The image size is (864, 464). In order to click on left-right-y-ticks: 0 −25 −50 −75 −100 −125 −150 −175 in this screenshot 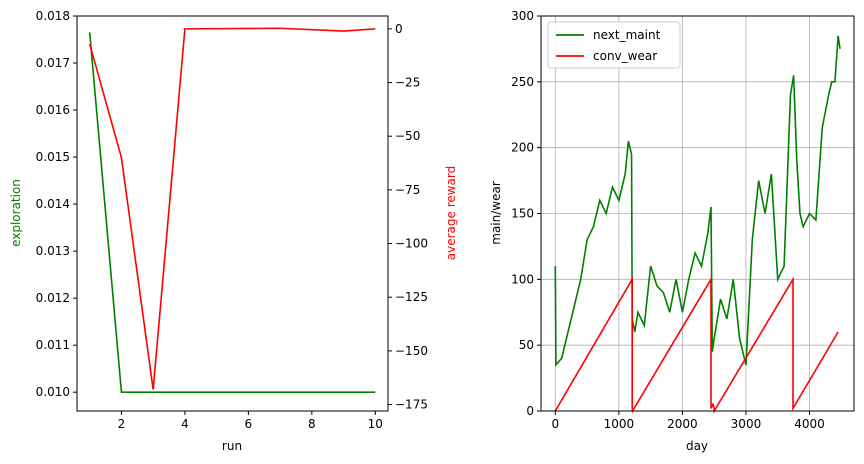, I will do `click(408, 217)`.